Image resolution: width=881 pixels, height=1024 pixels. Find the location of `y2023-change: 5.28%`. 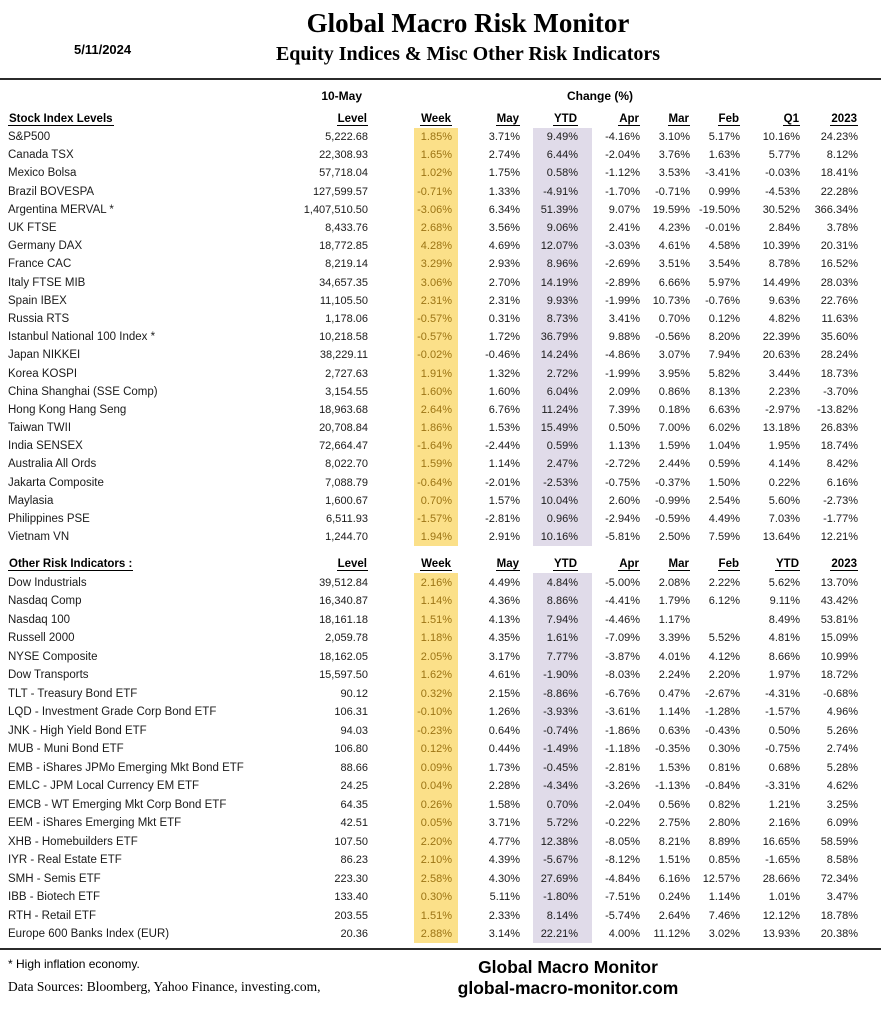

y2023-change: 5.28% is located at coordinates (842, 767).